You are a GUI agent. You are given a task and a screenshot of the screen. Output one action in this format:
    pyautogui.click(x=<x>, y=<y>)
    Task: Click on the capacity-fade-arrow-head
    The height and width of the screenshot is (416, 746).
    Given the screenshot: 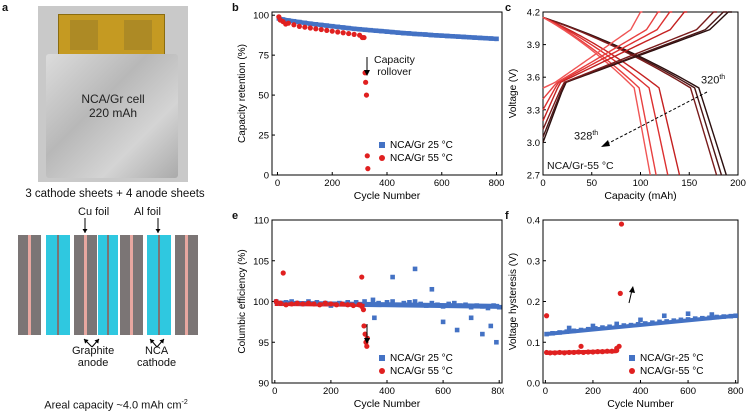 What is the action you would take?
    pyautogui.click(x=605, y=143)
    